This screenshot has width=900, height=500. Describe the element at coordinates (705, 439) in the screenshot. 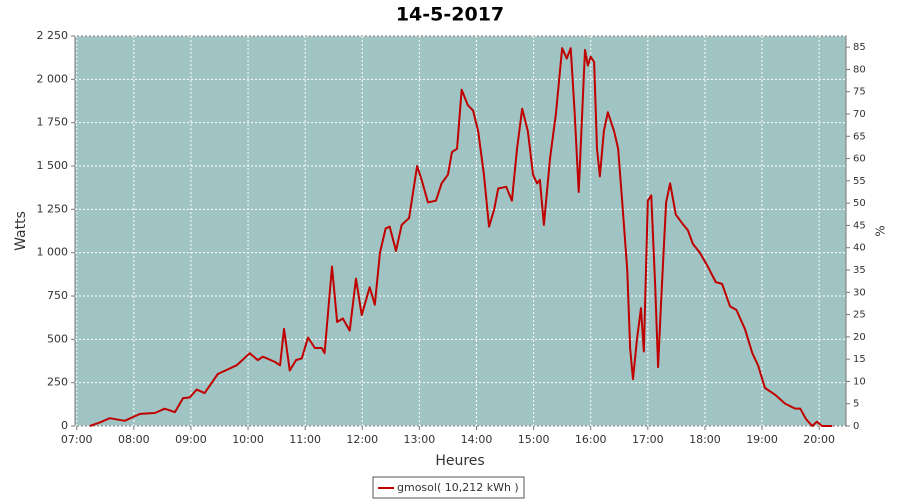

I see `x-tick-label: 18:00` at that location.